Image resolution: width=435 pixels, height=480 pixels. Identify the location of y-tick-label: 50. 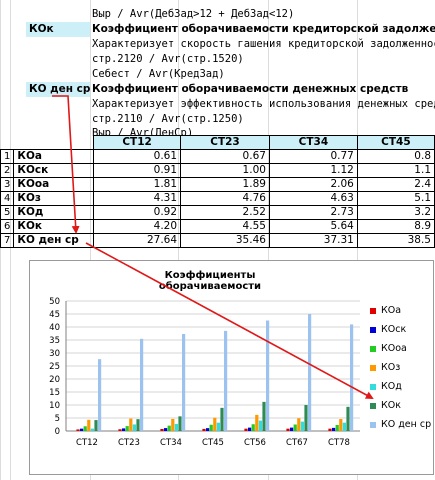
(54, 302).